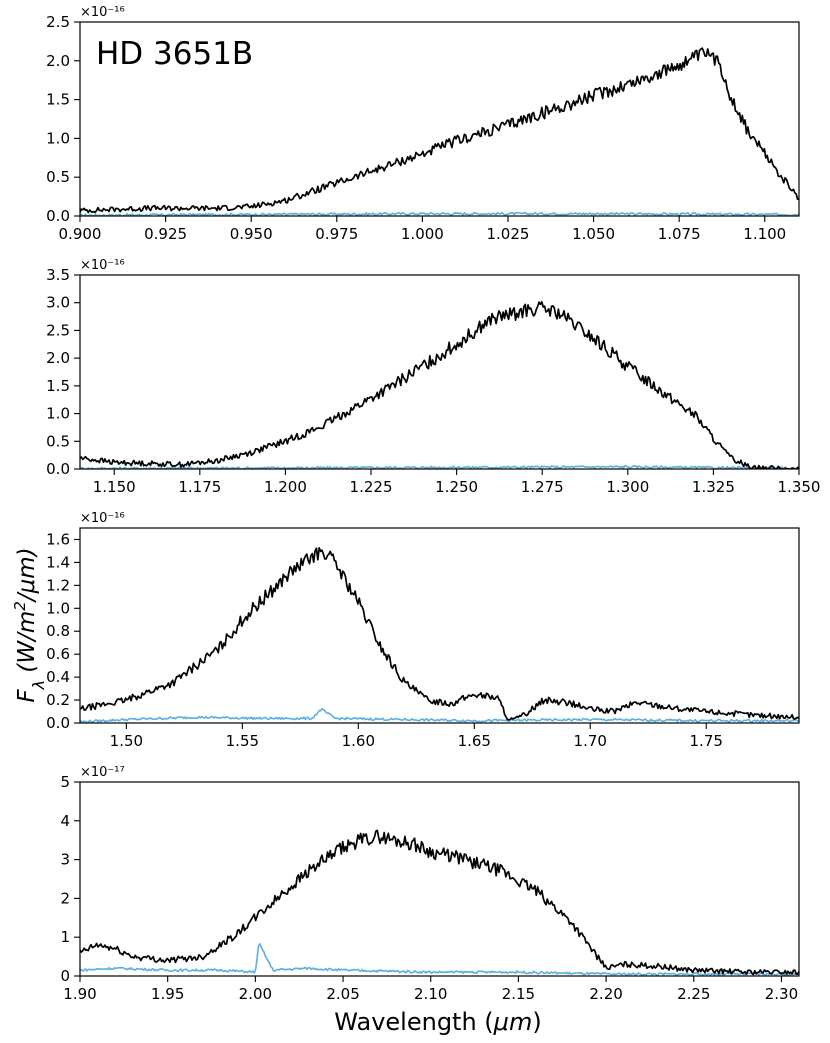 Image resolution: width=830 pixels, height=1043 pixels. Describe the element at coordinates (65, 860) in the screenshot. I see `y-tick-label: 3` at that location.